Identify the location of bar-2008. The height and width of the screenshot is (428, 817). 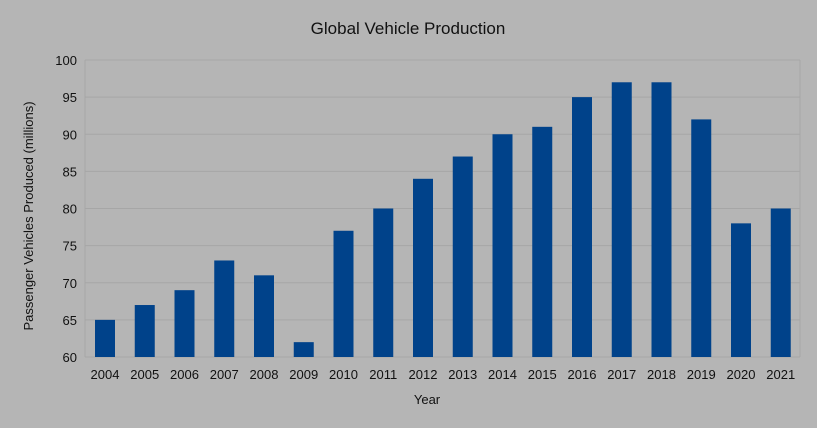
(264, 316).